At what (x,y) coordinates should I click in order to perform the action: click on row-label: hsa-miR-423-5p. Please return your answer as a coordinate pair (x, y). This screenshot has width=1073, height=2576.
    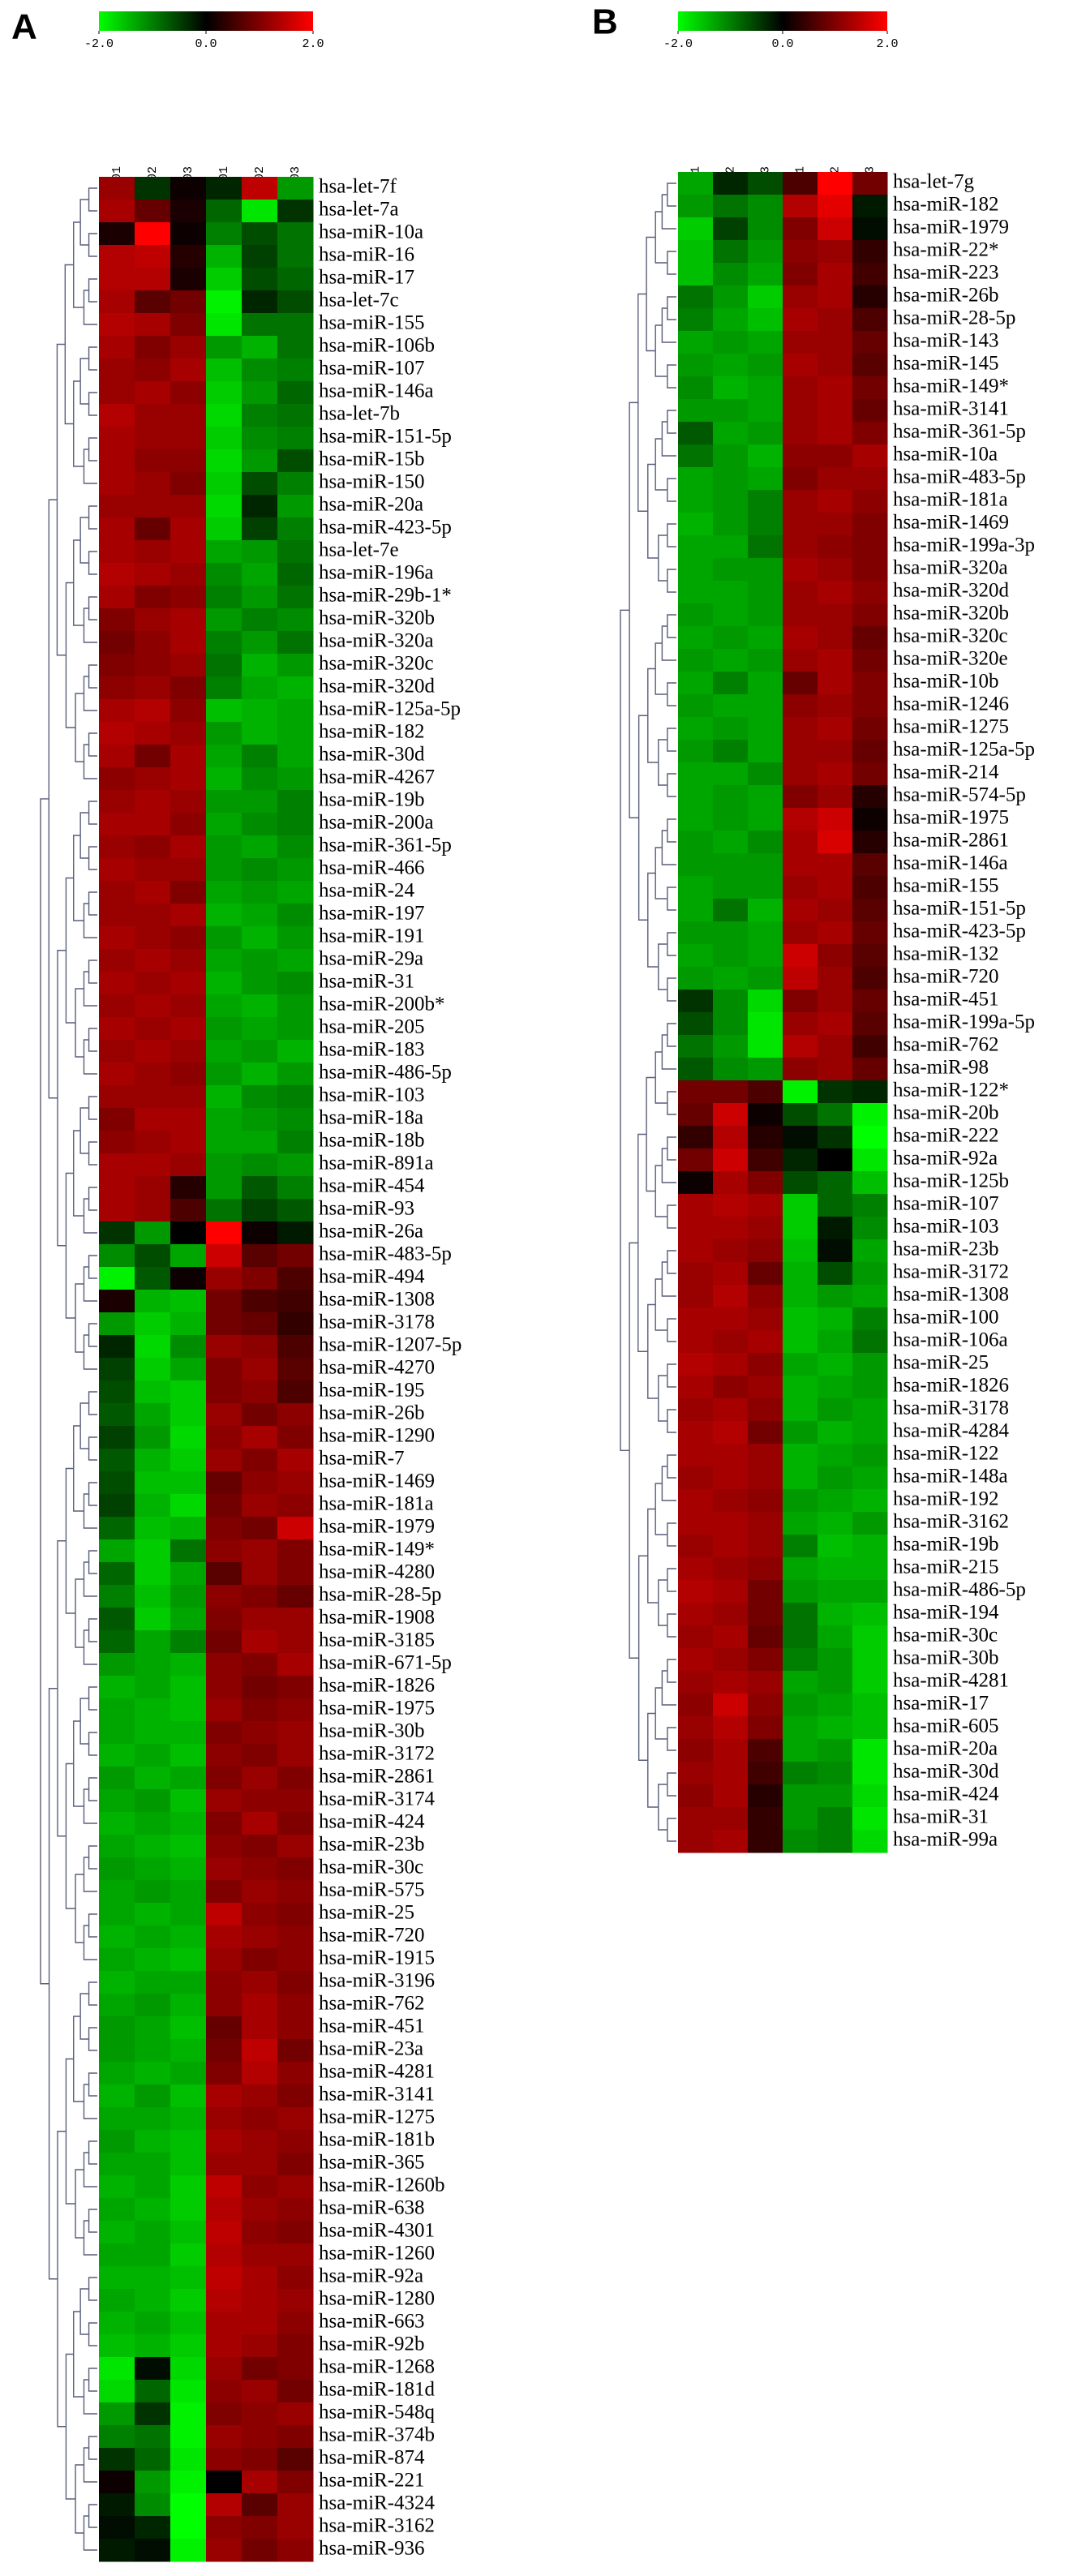
    Looking at the image, I should click on (385, 528).